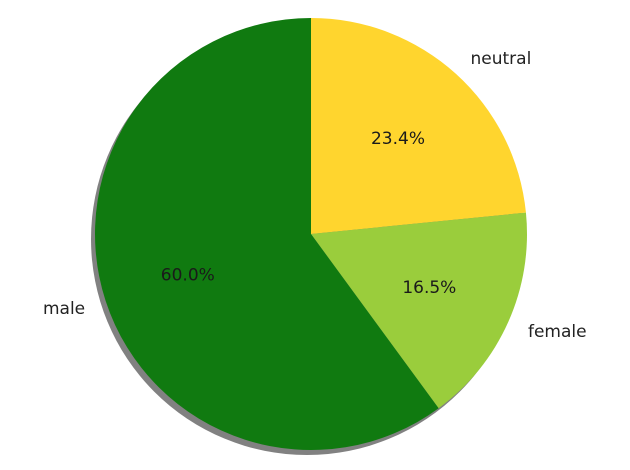 The image size is (630, 470). I want to click on pie-pct-label-neutral: 23.4%, so click(398, 139).